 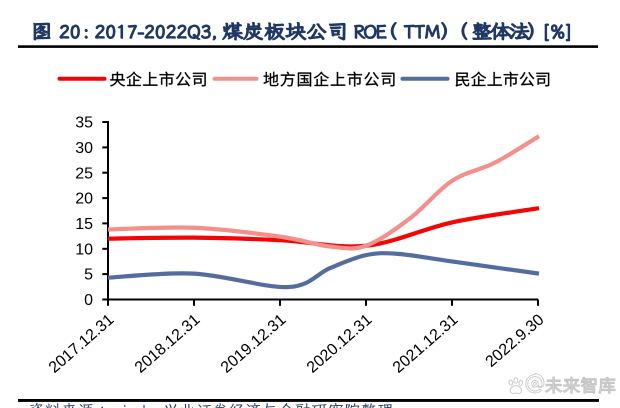 I want to click on svg-text: 20, so click(x=84, y=199).